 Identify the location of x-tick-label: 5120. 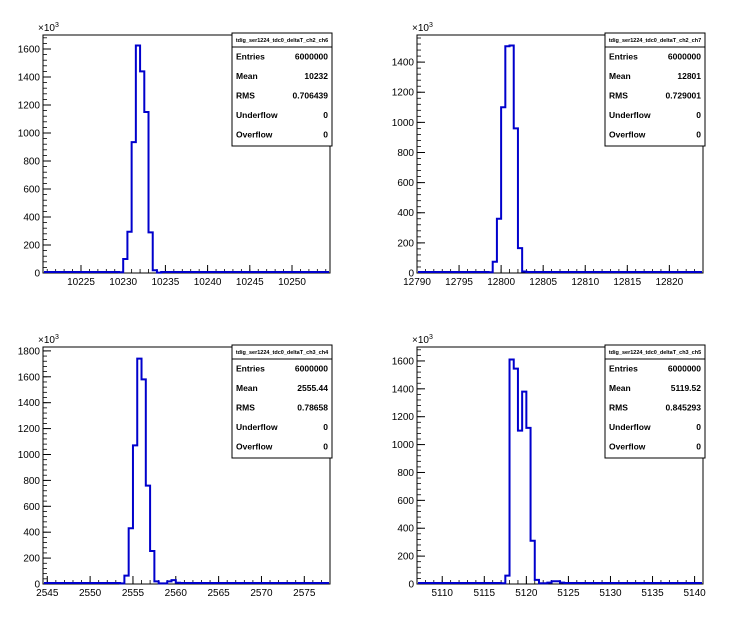
(526, 593).